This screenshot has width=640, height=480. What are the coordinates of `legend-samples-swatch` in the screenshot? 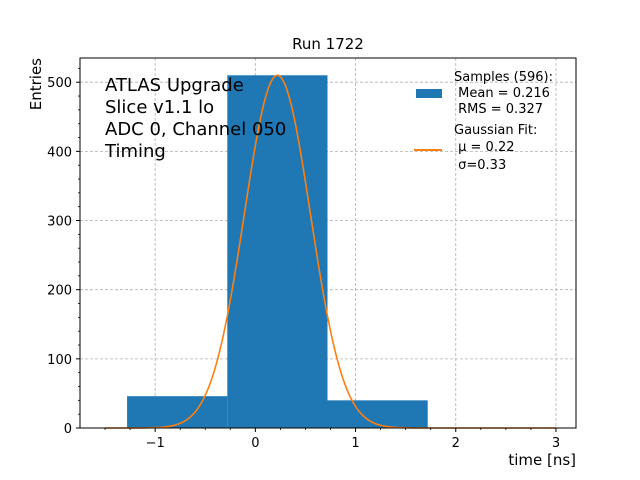 It's located at (429, 93).